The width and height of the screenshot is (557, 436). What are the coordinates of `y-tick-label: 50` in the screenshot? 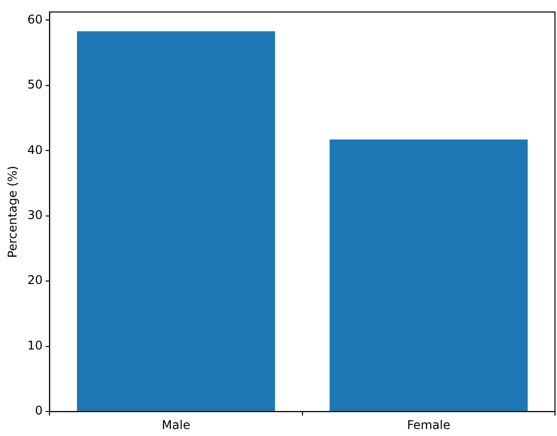 It's located at (35, 85).